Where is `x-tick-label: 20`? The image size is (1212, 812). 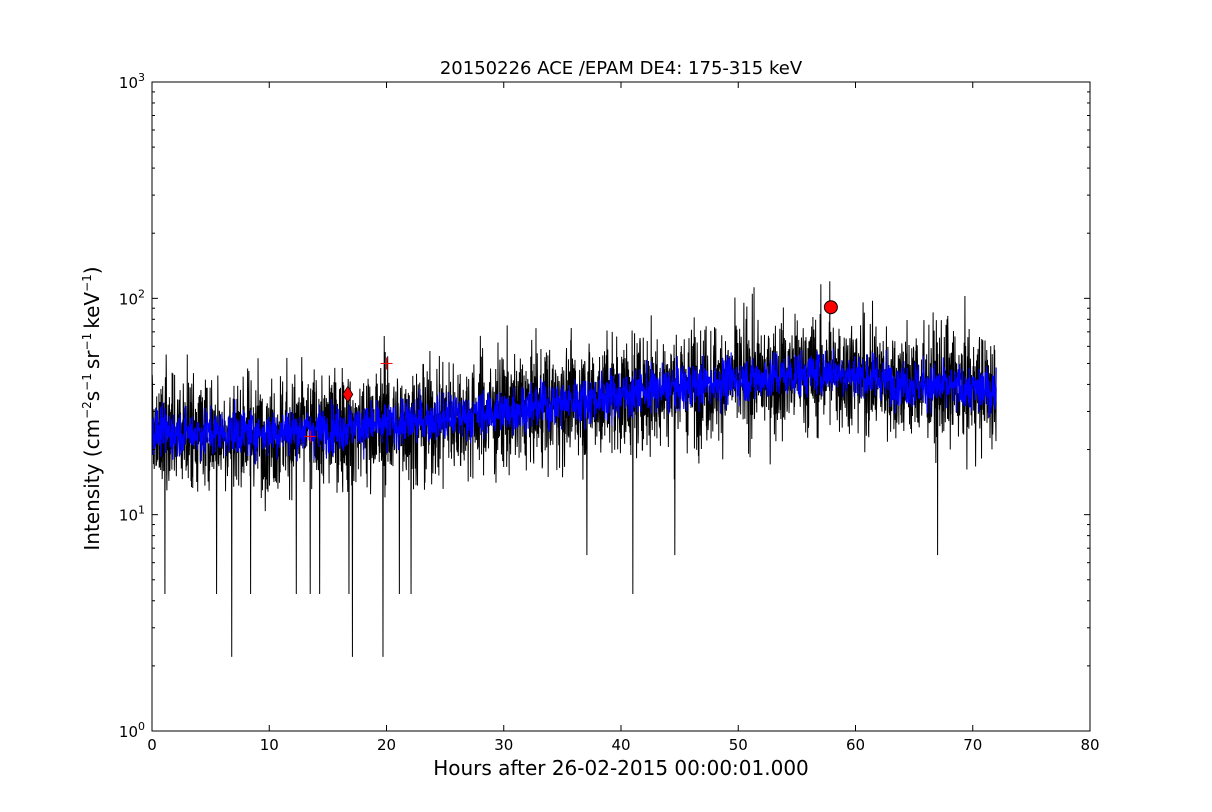 x-tick-label: 20 is located at coordinates (386, 745).